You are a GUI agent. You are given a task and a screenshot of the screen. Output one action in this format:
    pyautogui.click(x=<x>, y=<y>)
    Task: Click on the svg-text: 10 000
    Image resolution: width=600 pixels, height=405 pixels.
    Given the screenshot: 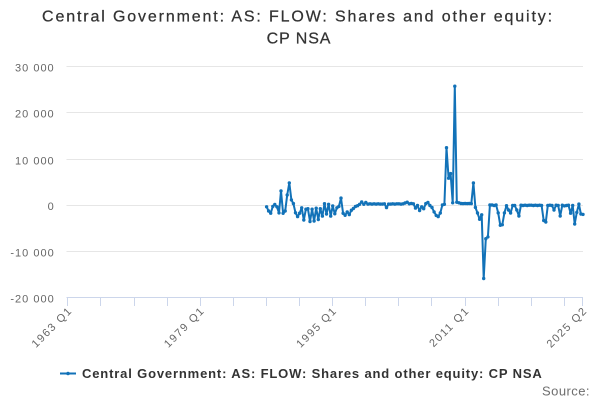 What is the action you would take?
    pyautogui.click(x=35, y=161)
    